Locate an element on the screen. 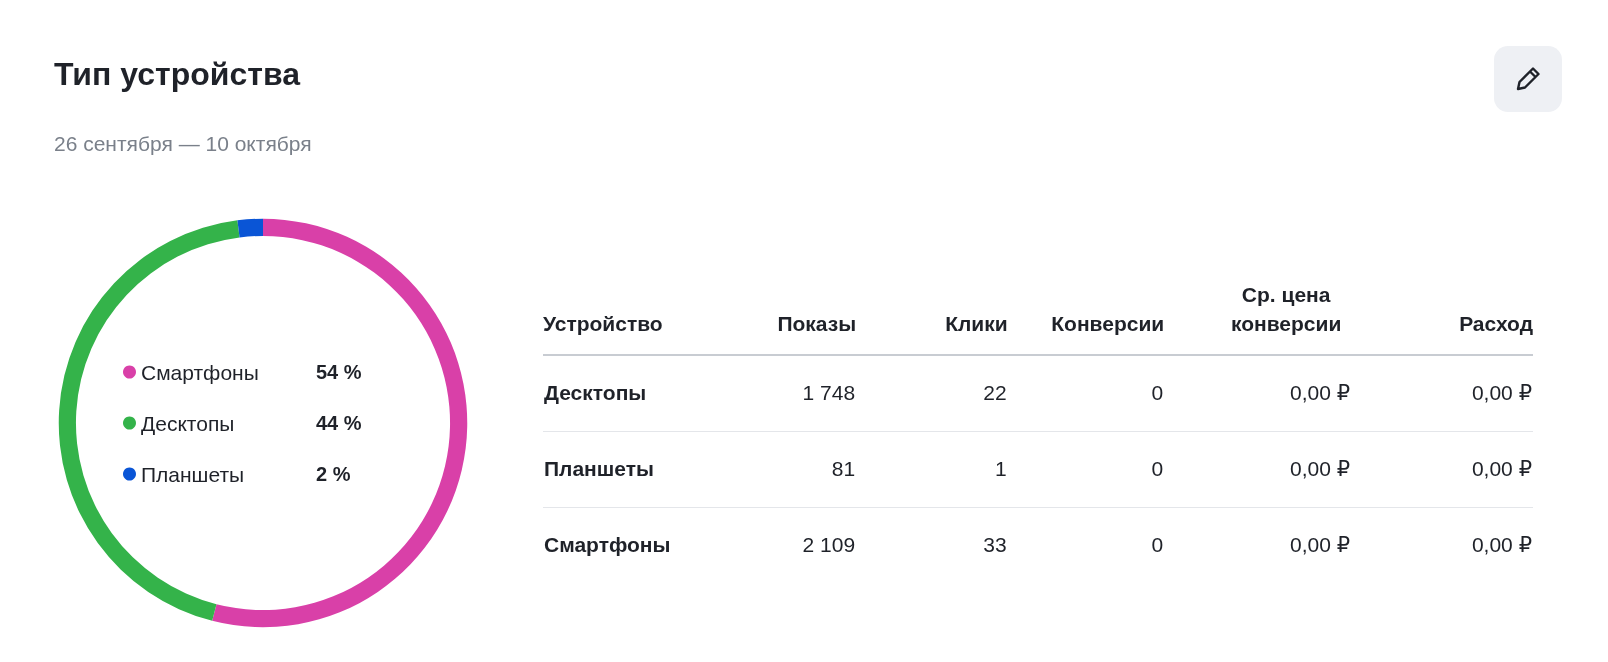 The image size is (1608, 662). data-label: 2 % is located at coordinates (333, 474).